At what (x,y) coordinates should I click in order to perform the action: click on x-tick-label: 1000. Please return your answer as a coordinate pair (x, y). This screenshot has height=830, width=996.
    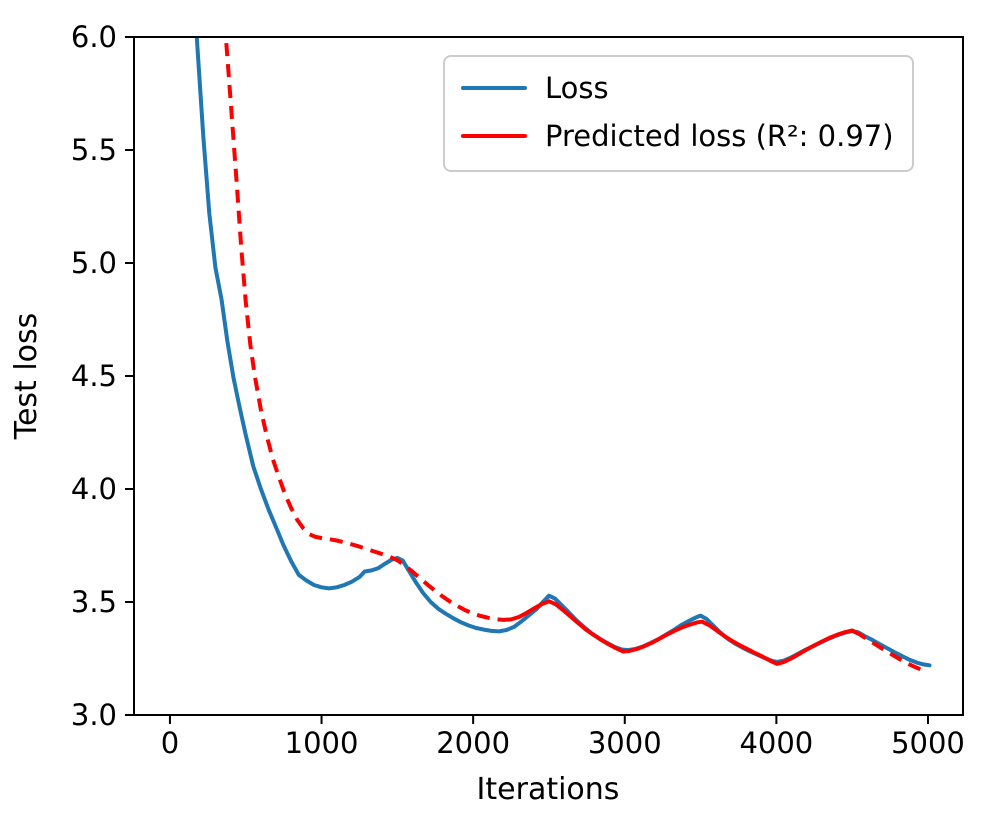
    Looking at the image, I should click on (322, 743).